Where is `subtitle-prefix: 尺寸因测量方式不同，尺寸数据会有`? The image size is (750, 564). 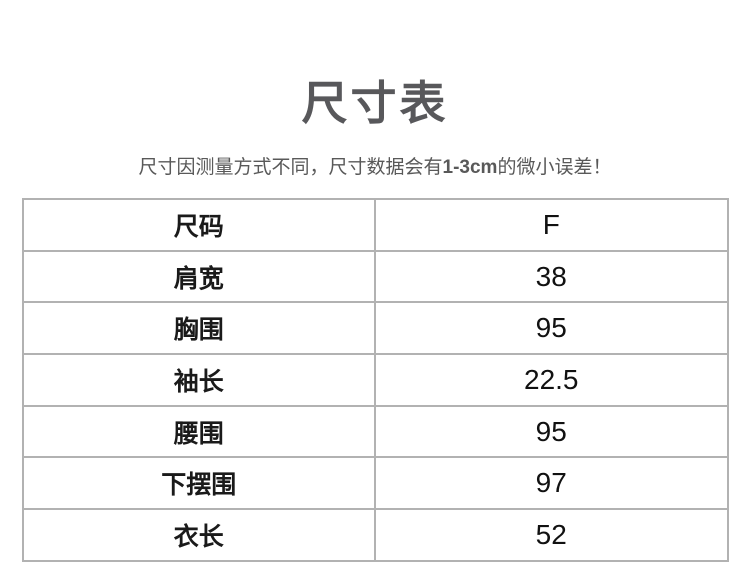 subtitle-prefix: 尺寸因测量方式不同，尺寸数据会有 is located at coordinates (290, 167).